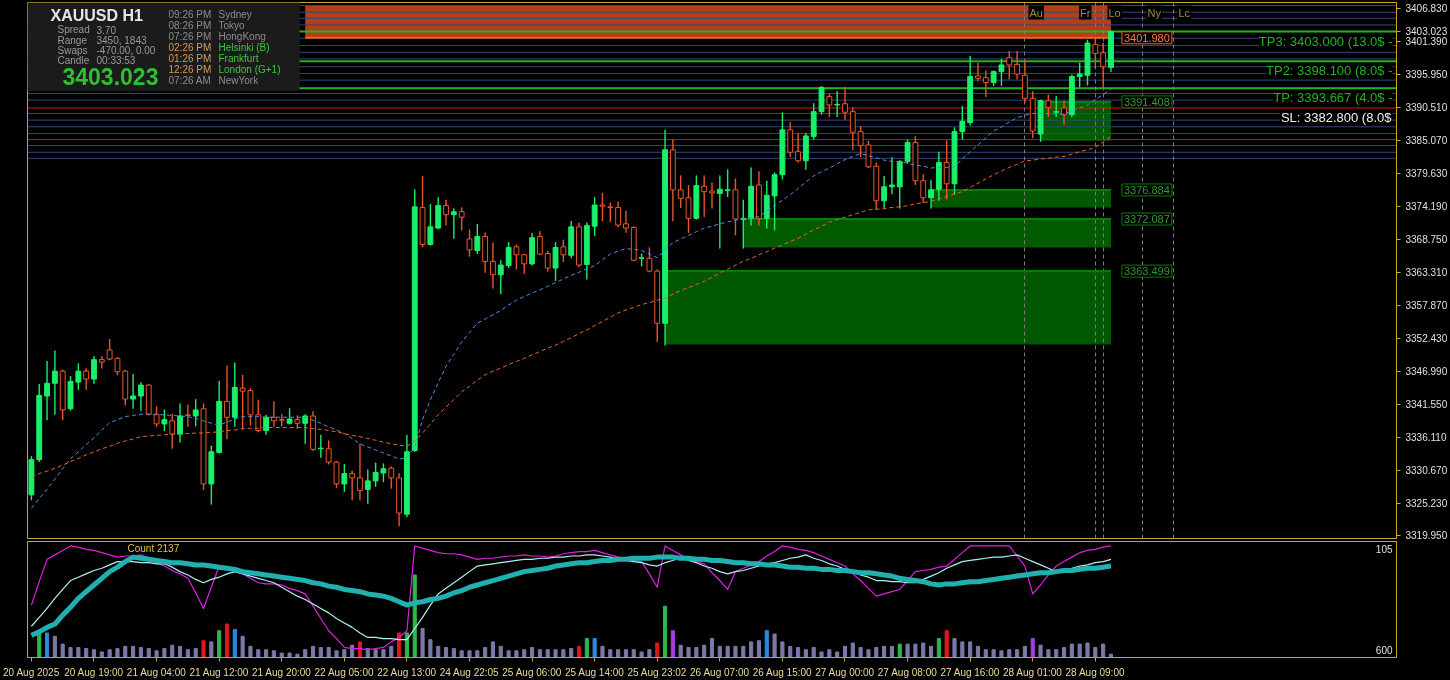 Image resolution: width=1450 pixels, height=680 pixels. What do you see at coordinates (782, 672) in the screenshot?
I see `x-tick-label: 26 Aug 15:00` at bounding box center [782, 672].